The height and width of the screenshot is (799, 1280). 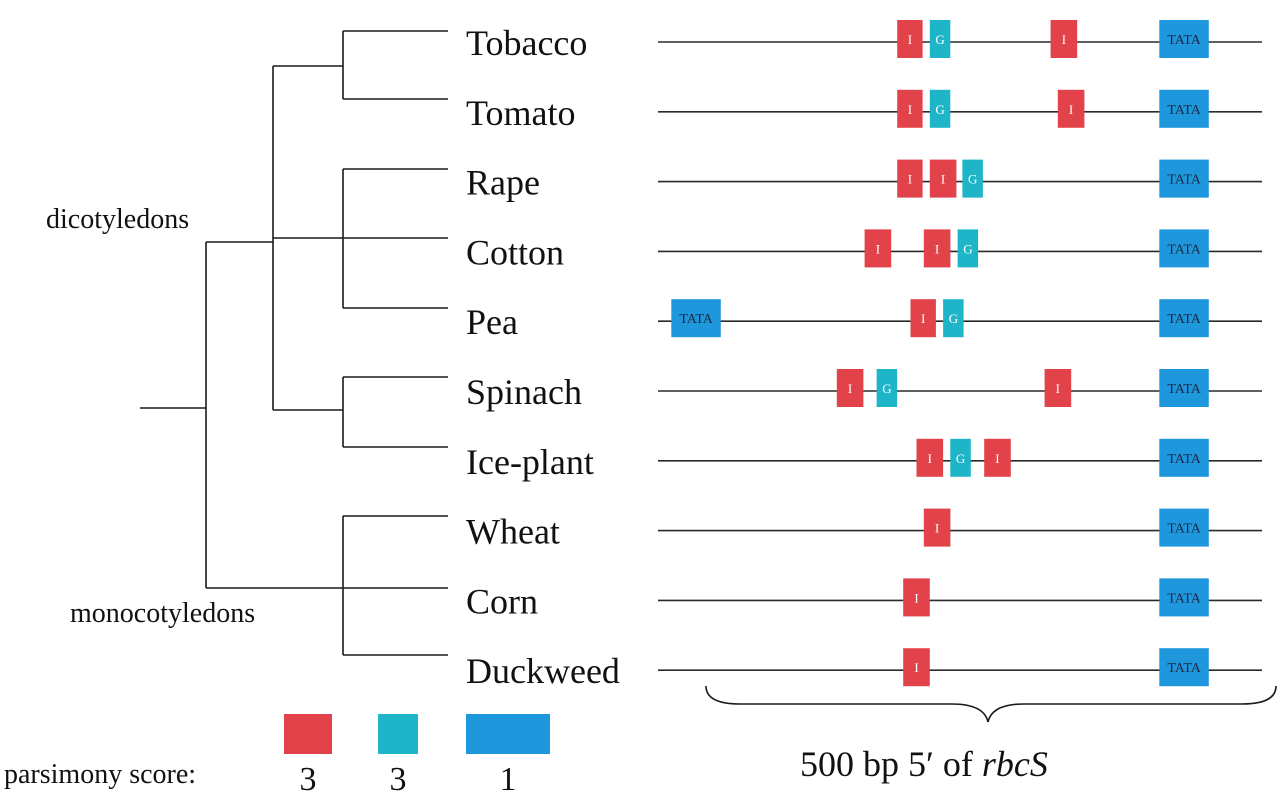 I want to click on legend-swatch-g, so click(x=398, y=734).